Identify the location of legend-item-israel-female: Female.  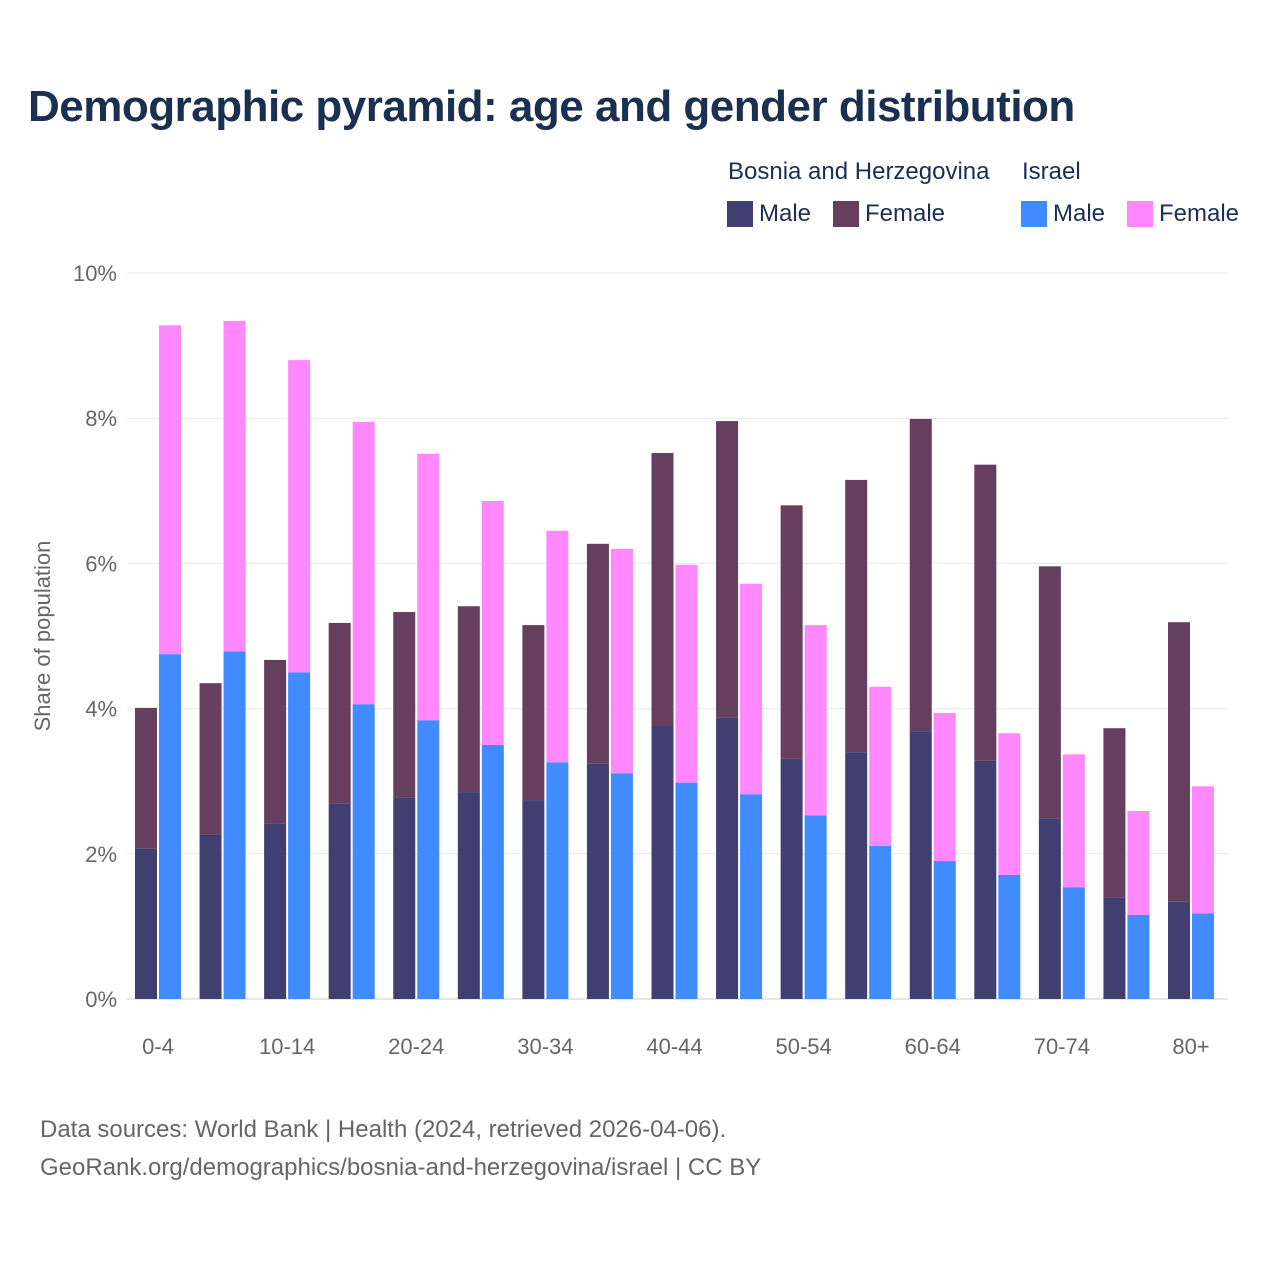
(1183, 214).